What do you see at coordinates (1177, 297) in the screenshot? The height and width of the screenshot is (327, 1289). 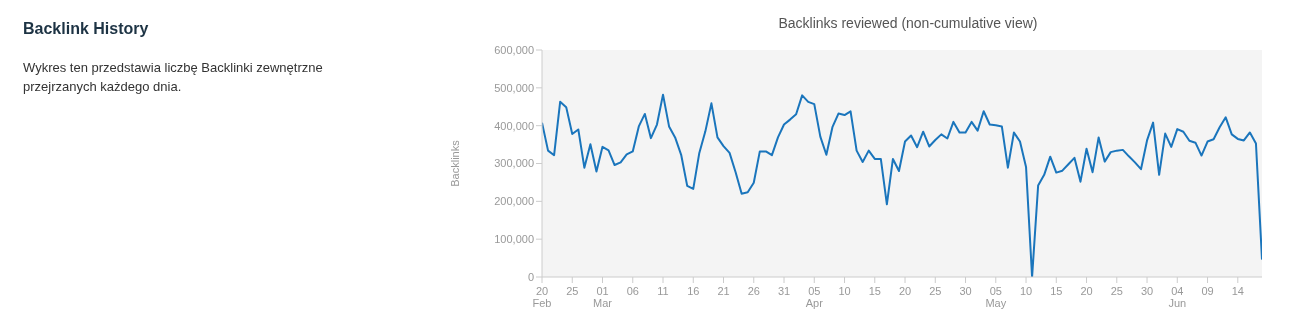 I see `x-tick-label: 04 Jun` at bounding box center [1177, 297].